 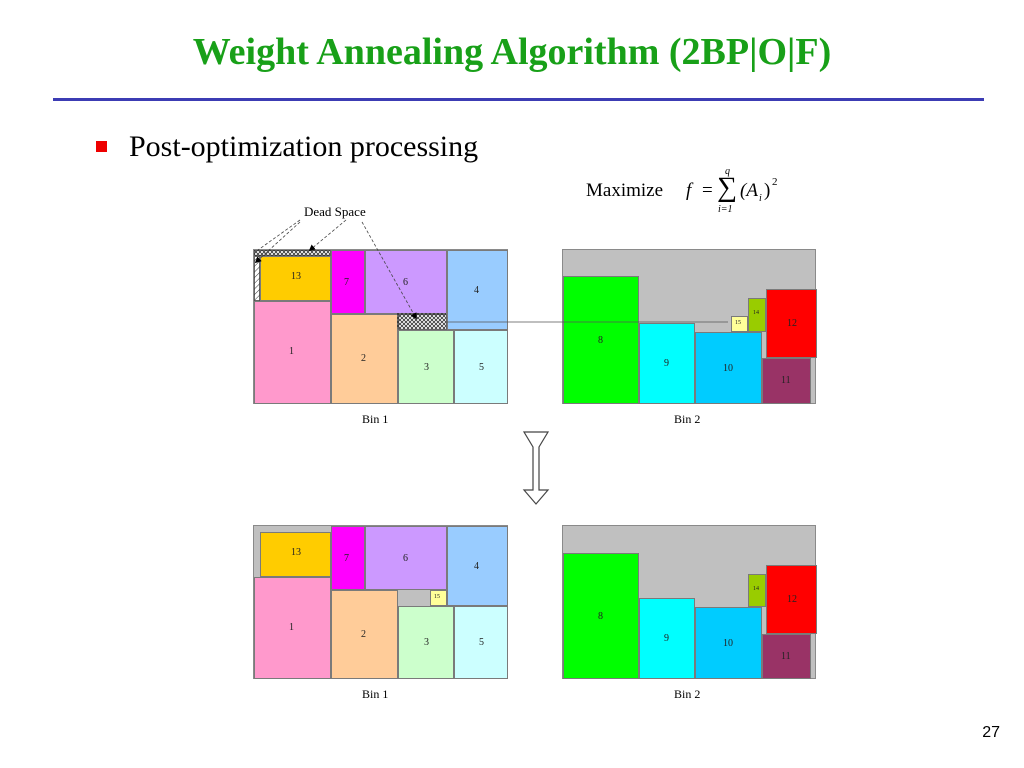 What do you see at coordinates (687, 419) in the screenshot?
I see `top-bin2-label: Bin 2` at bounding box center [687, 419].